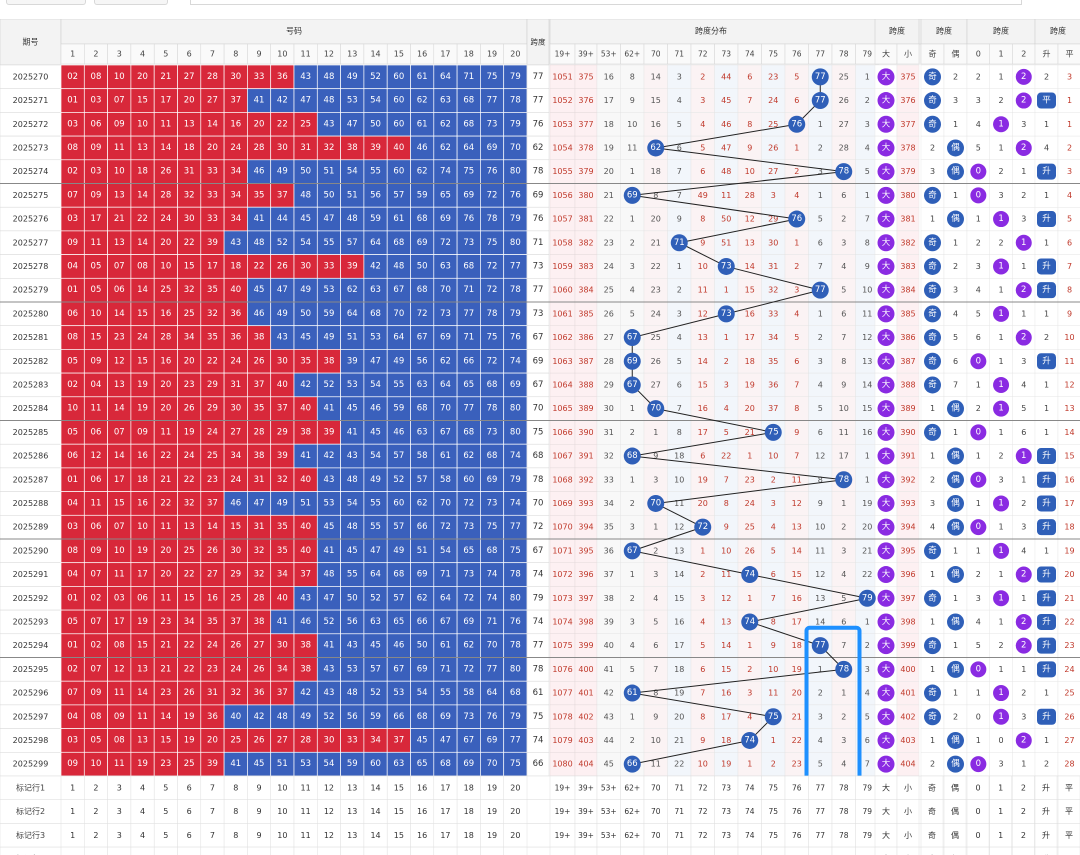  What do you see at coordinates (165, 551) in the screenshot?
I see `number-value: 20` at bounding box center [165, 551].